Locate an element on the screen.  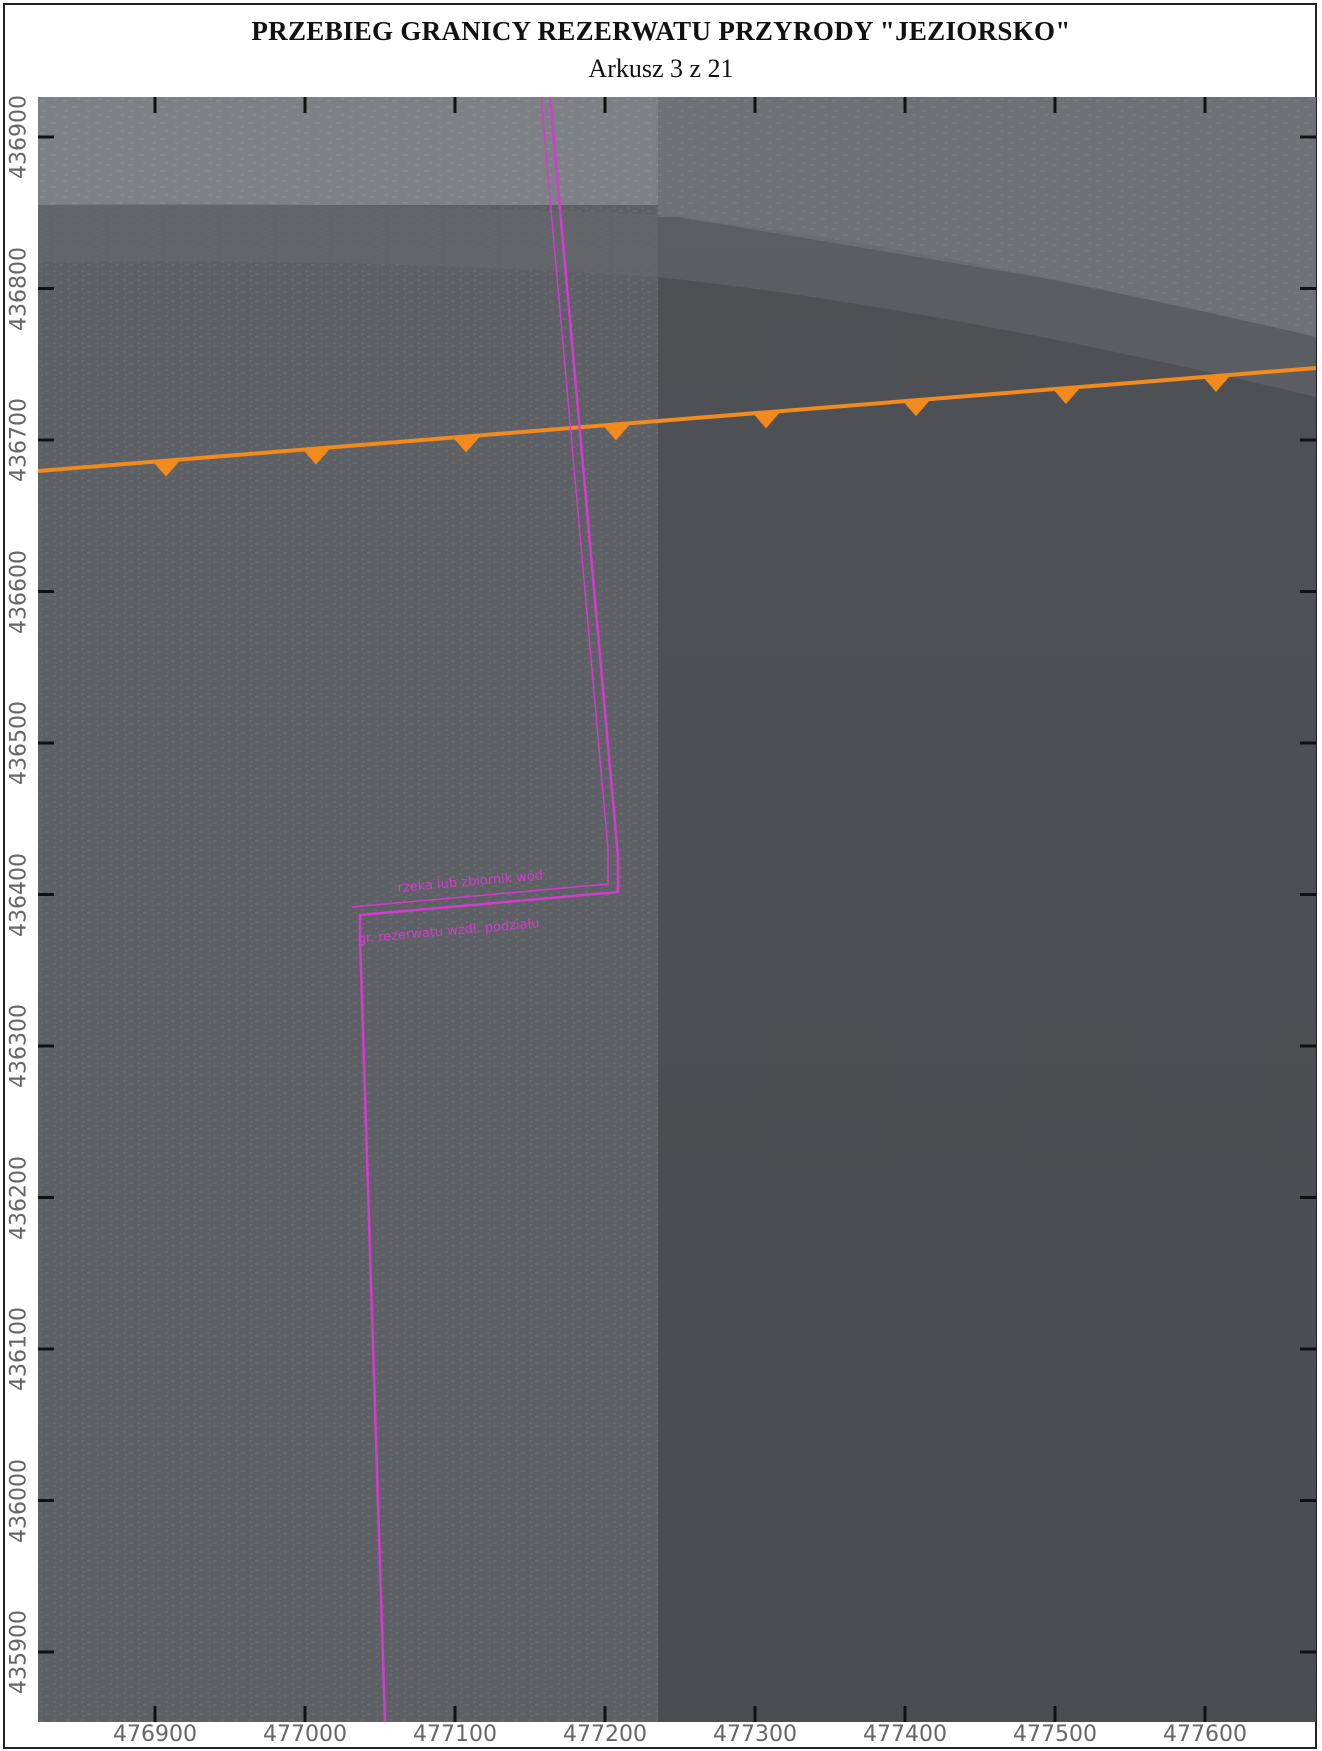
orange-line is located at coordinates (677, 419).